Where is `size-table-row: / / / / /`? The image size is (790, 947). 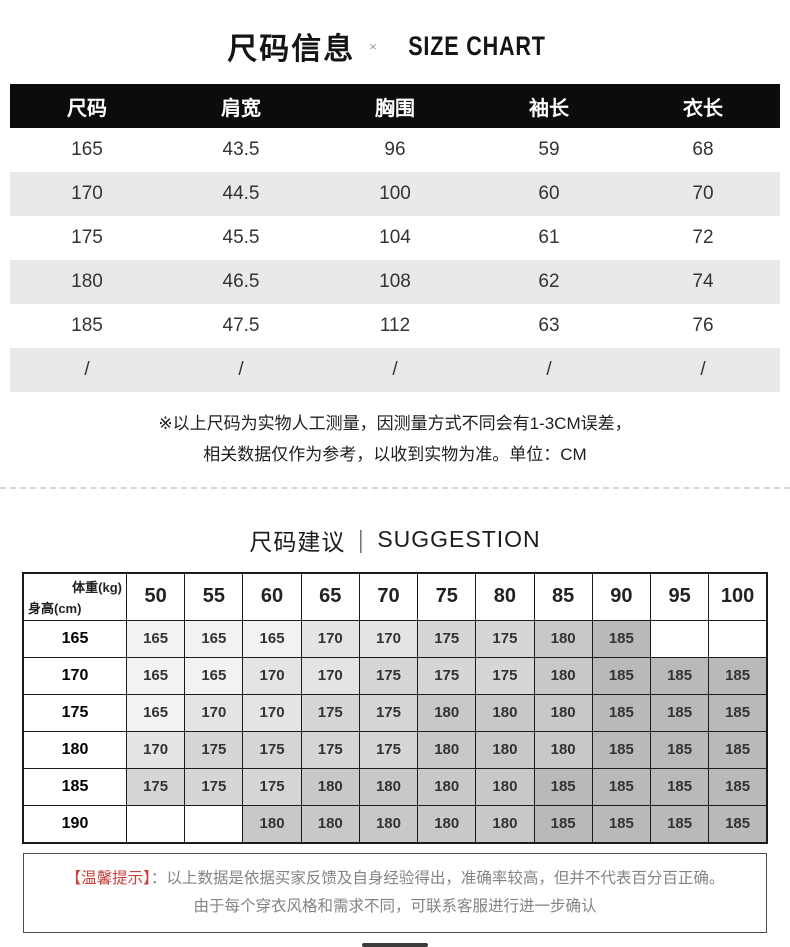 size-table-row: / / / / / is located at coordinates (395, 370).